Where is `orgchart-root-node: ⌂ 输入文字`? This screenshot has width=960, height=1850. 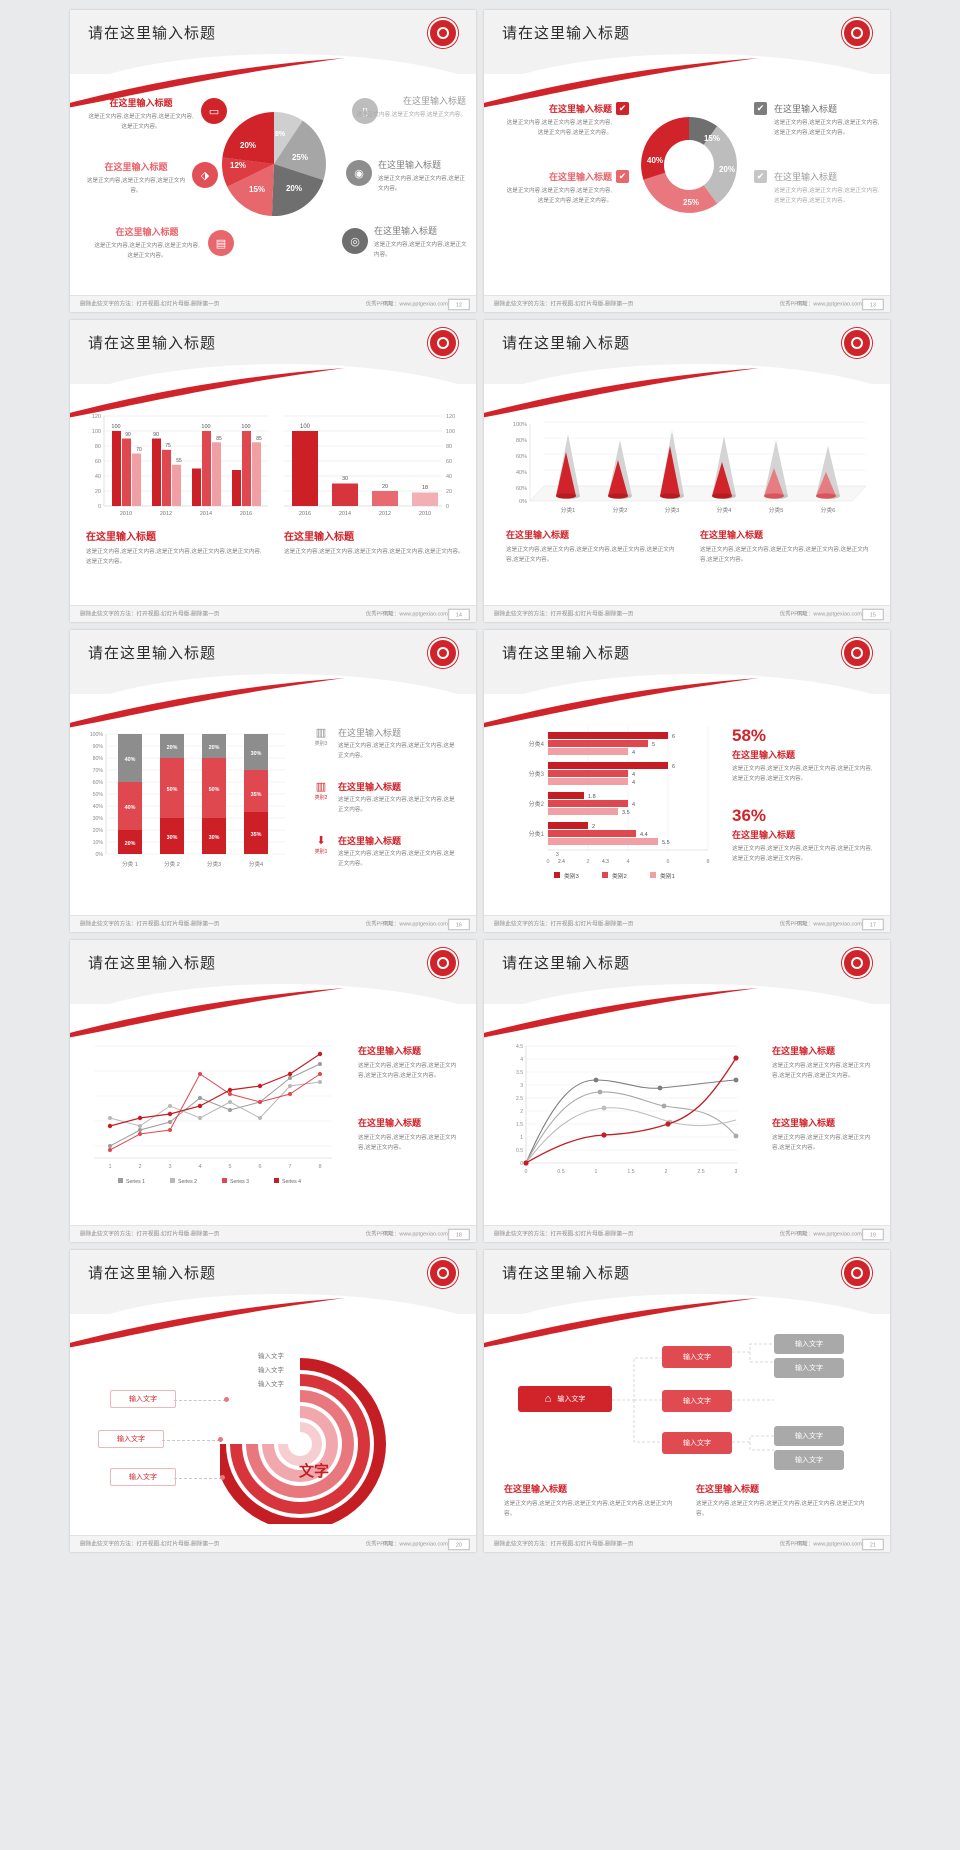 orgchart-root-node: ⌂ 输入文字 is located at coordinates (565, 1399).